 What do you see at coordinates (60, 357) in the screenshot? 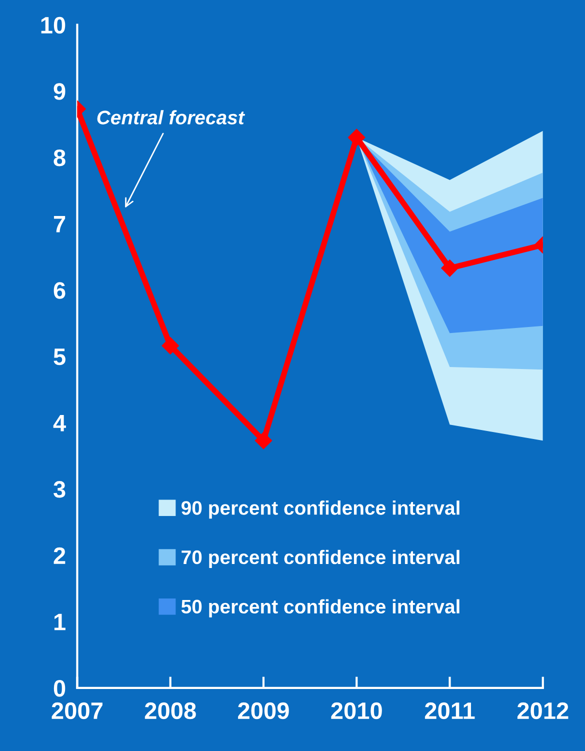
I see `y-tick-label: 5` at bounding box center [60, 357].